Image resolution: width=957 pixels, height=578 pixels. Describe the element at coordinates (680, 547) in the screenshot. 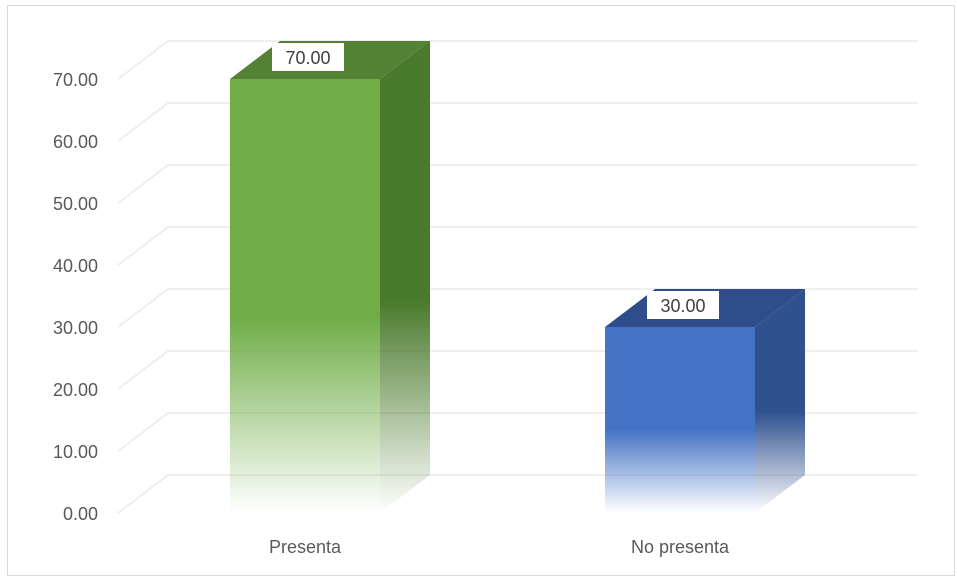

I see `x-category-label: No presenta` at that location.